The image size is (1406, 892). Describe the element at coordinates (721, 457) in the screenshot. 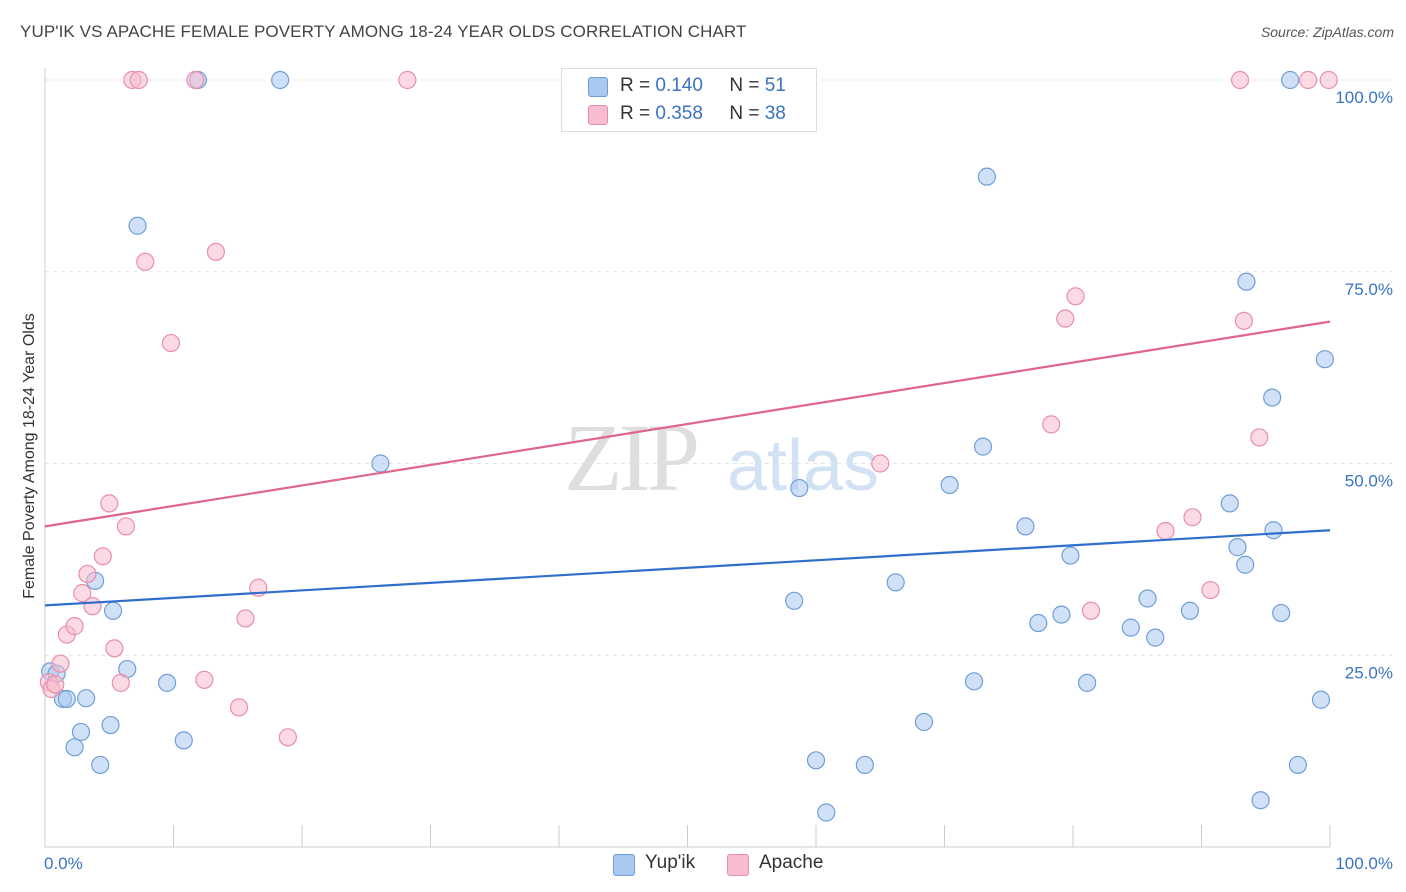

I see `watermark: ZIP atlas` at that location.